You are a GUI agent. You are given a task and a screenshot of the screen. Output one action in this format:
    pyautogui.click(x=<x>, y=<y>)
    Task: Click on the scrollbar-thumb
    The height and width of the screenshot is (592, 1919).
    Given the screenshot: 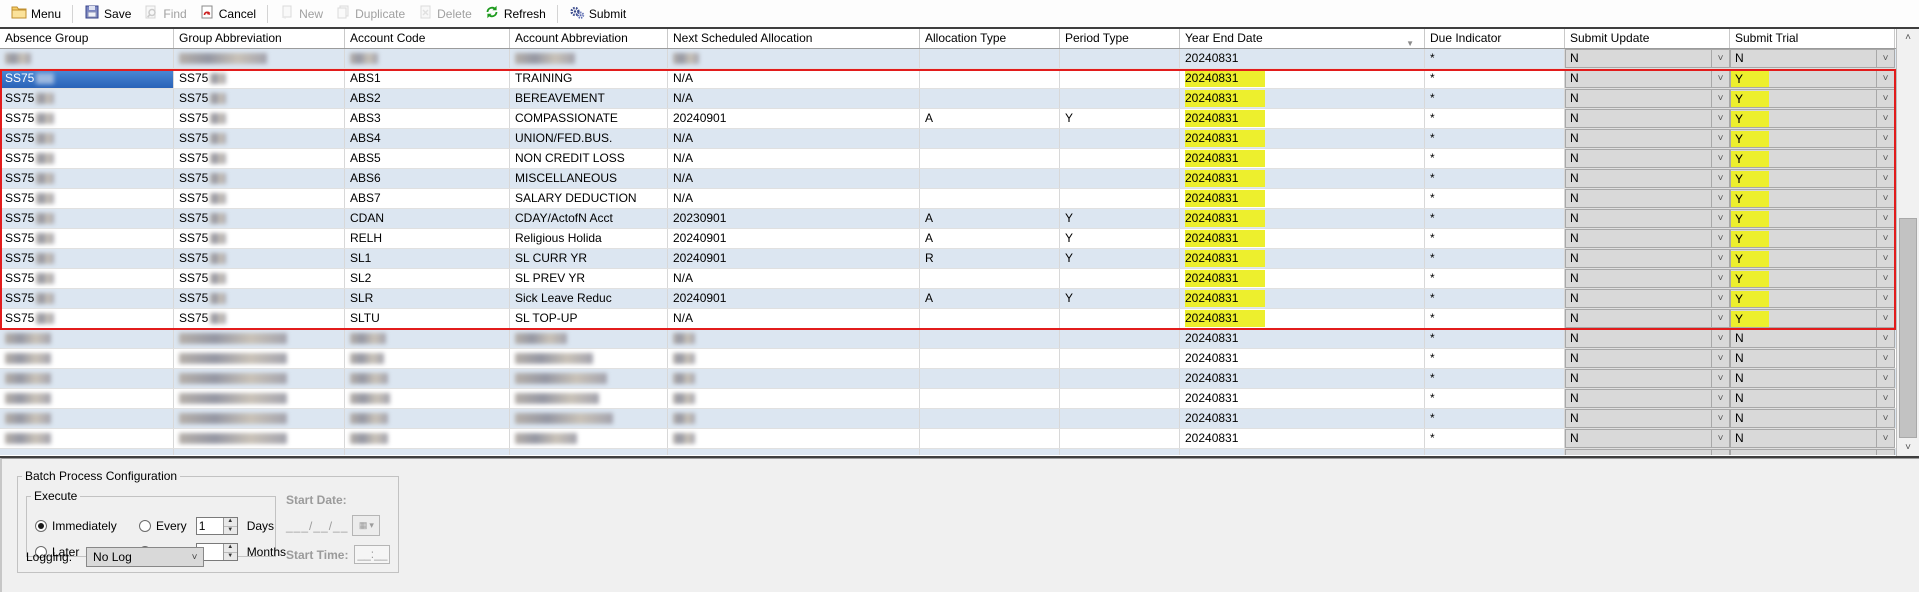 What is the action you would take?
    pyautogui.click(x=1908, y=328)
    